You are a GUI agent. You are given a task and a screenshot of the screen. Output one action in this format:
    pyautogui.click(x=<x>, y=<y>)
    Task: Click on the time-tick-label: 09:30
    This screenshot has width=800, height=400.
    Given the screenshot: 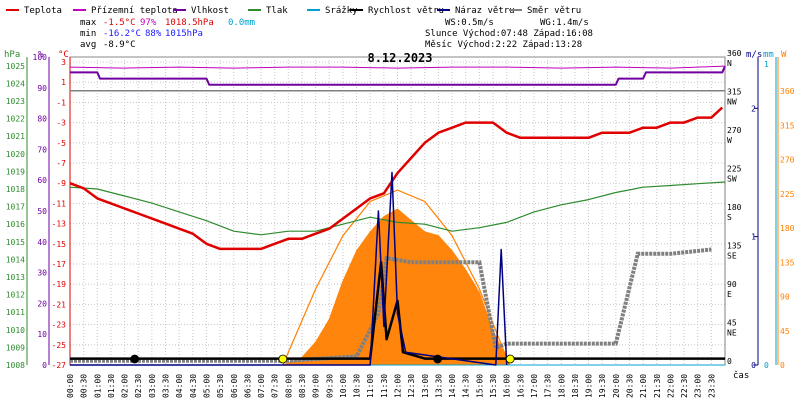 What is the action you would take?
    pyautogui.click(x=329, y=386)
    